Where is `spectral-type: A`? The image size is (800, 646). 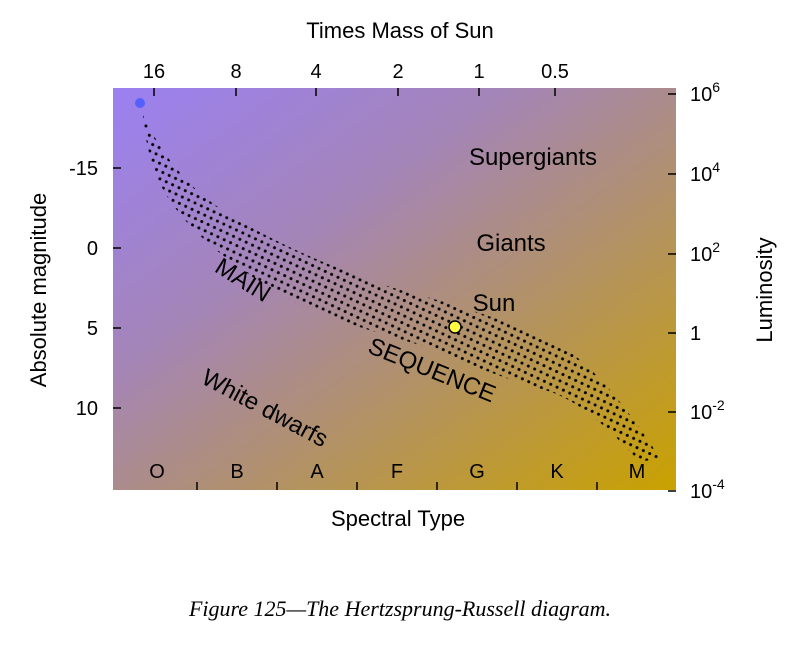
spectral-type: A is located at coordinates (317, 472).